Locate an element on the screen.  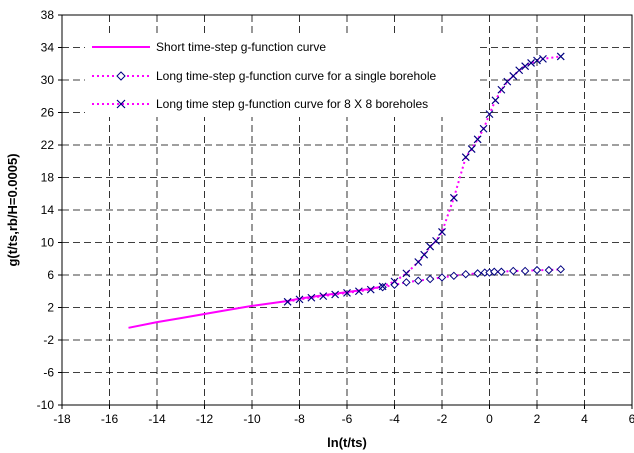
legend-background is located at coordinates (281, 76).